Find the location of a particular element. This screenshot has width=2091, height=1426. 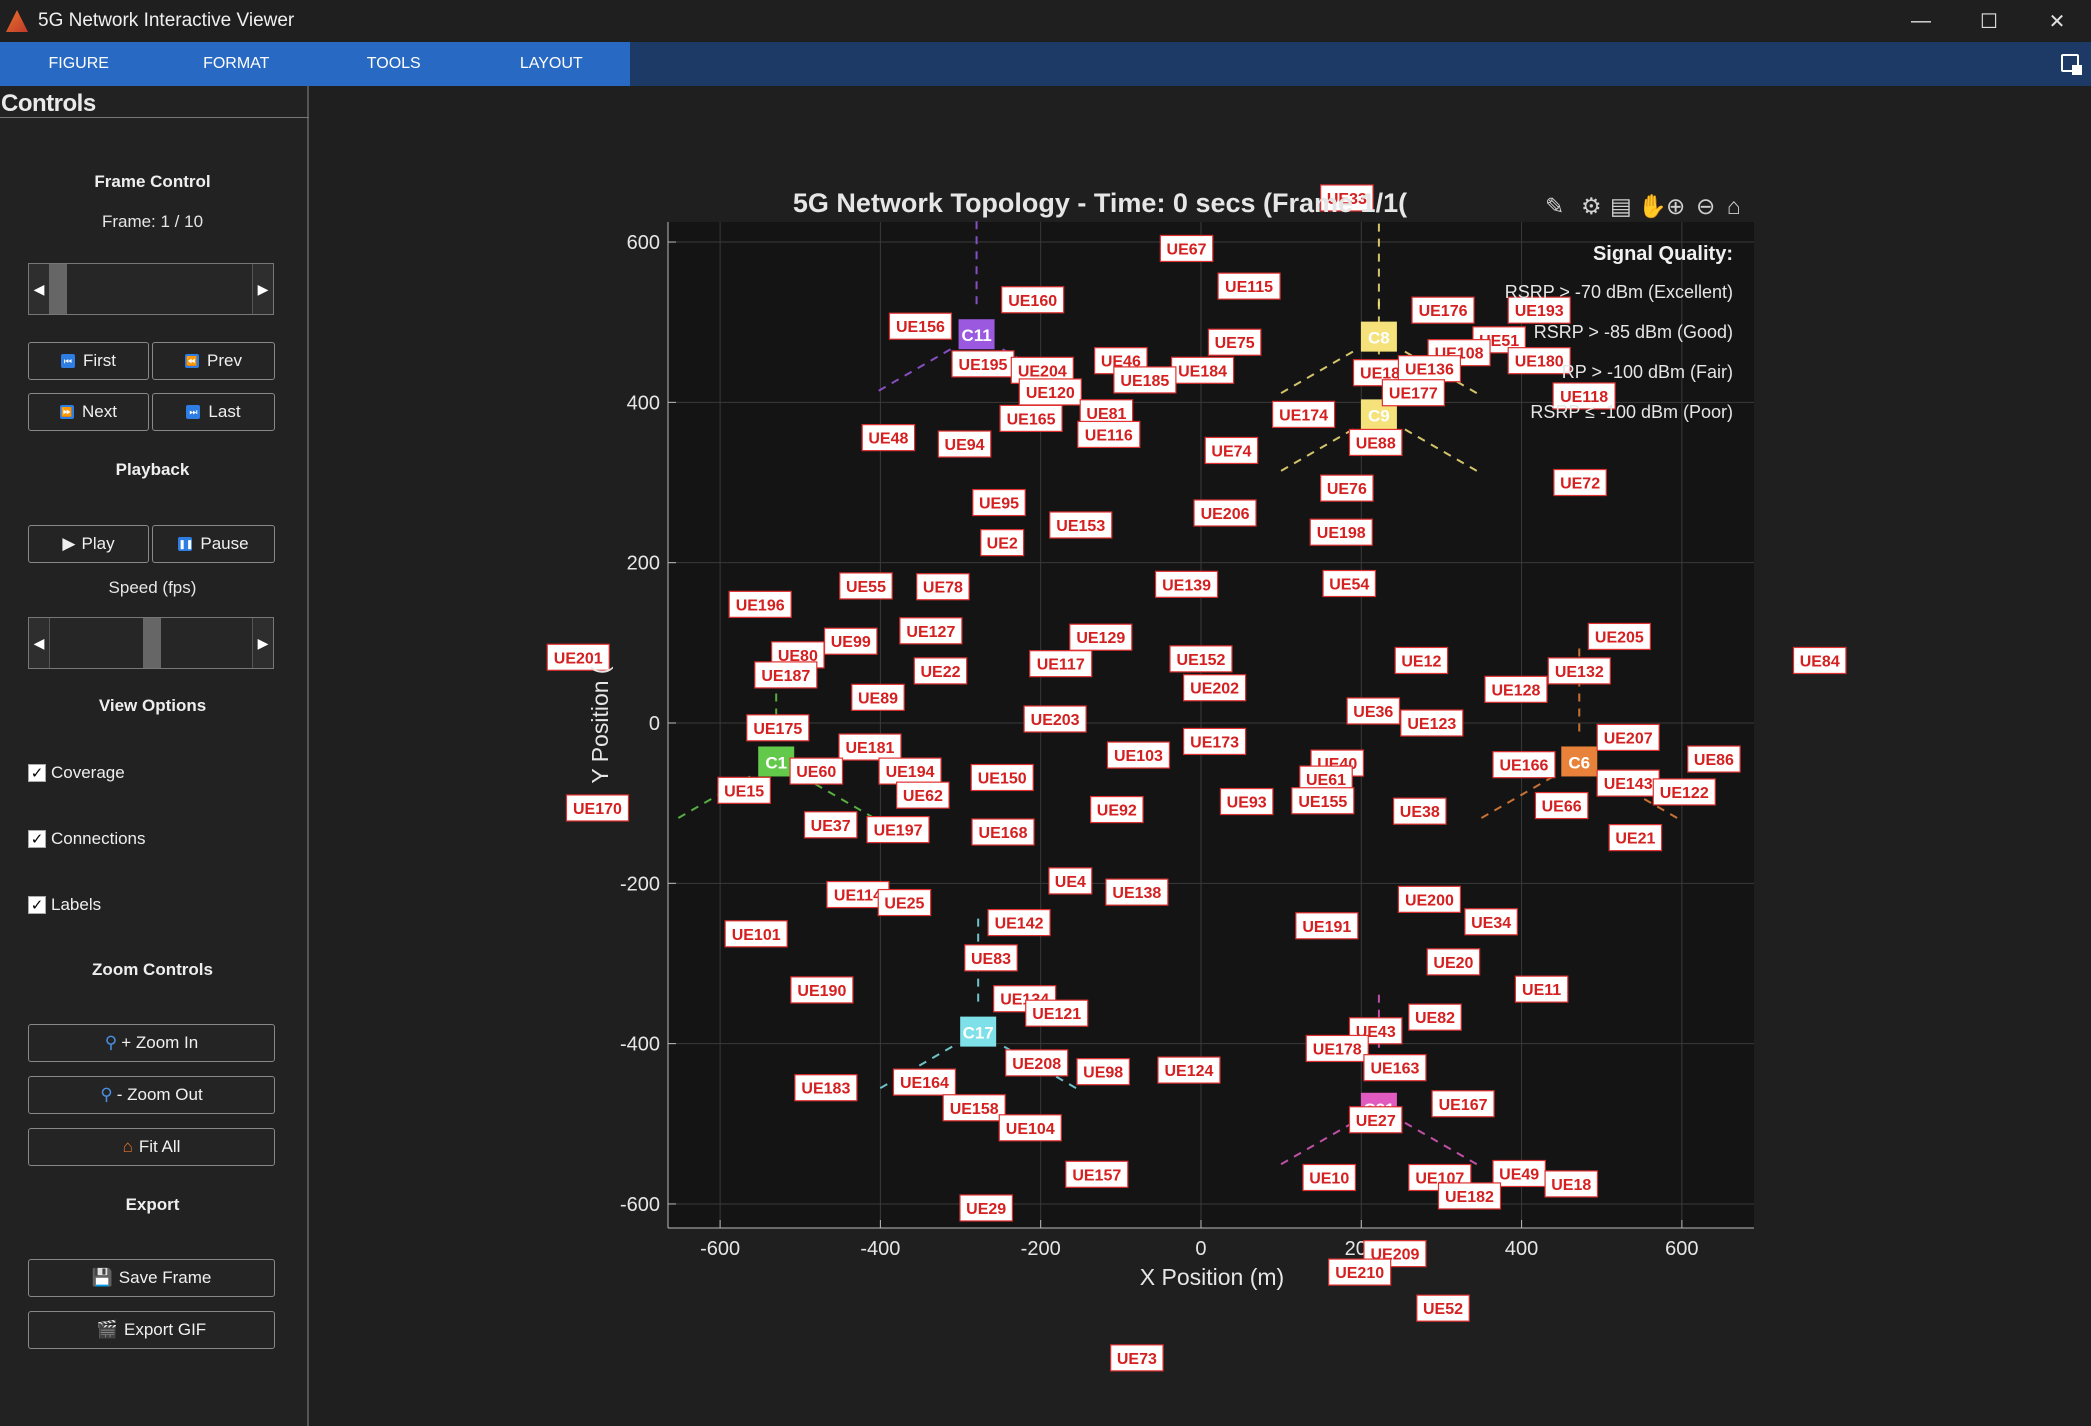

save-frame-button: 💾 Save Frame is located at coordinates (151, 1278).